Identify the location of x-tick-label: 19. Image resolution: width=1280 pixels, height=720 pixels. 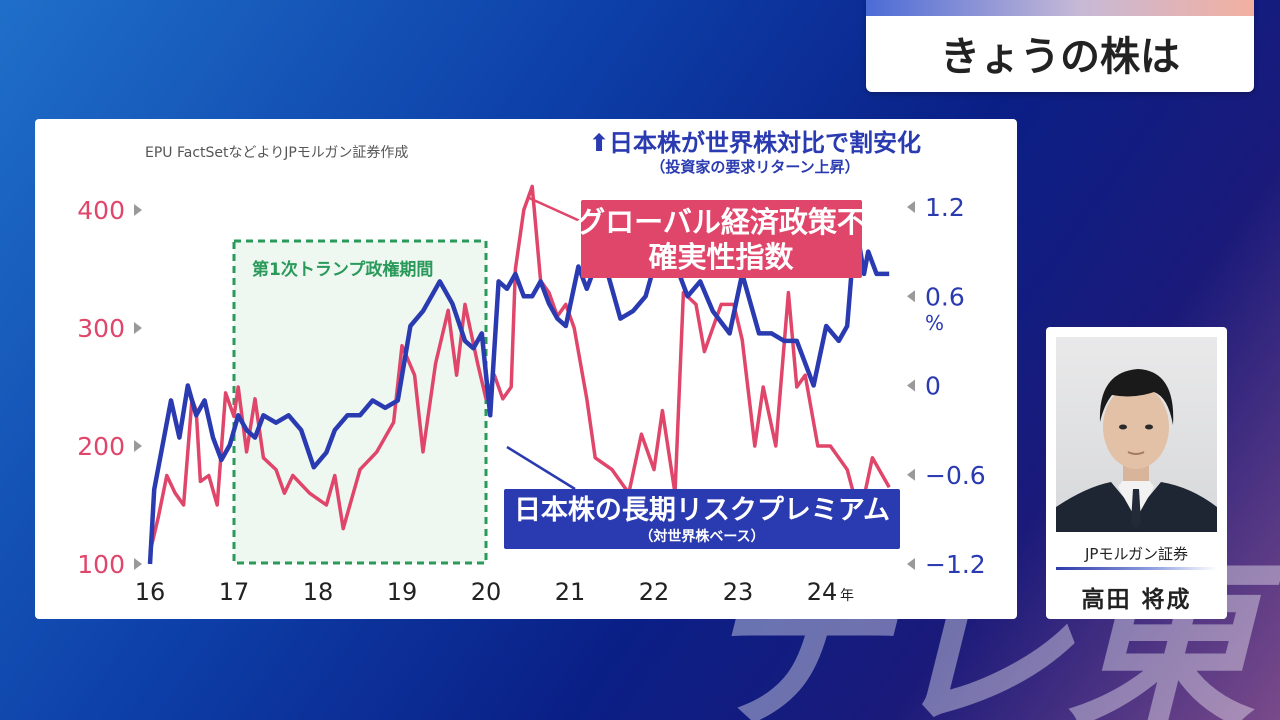
(402, 592).